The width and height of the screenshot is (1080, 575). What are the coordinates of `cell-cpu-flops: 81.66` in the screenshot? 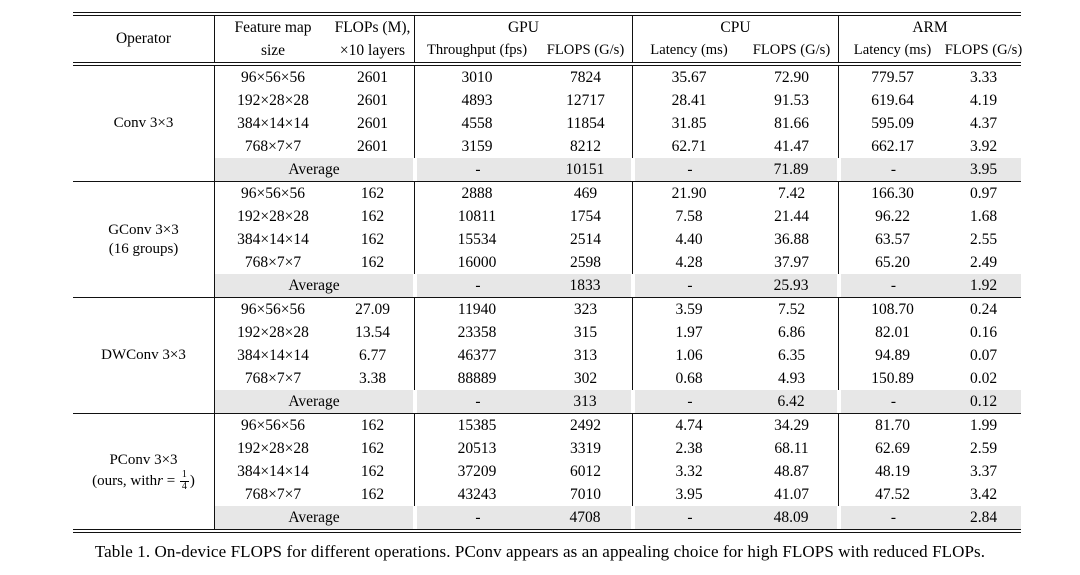 It's located at (792, 123).